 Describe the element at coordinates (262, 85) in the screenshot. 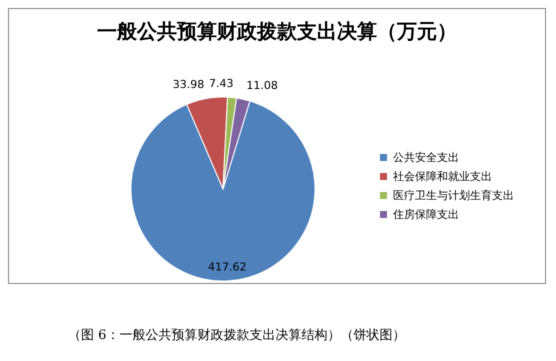

I see `data-label: 11.08` at that location.